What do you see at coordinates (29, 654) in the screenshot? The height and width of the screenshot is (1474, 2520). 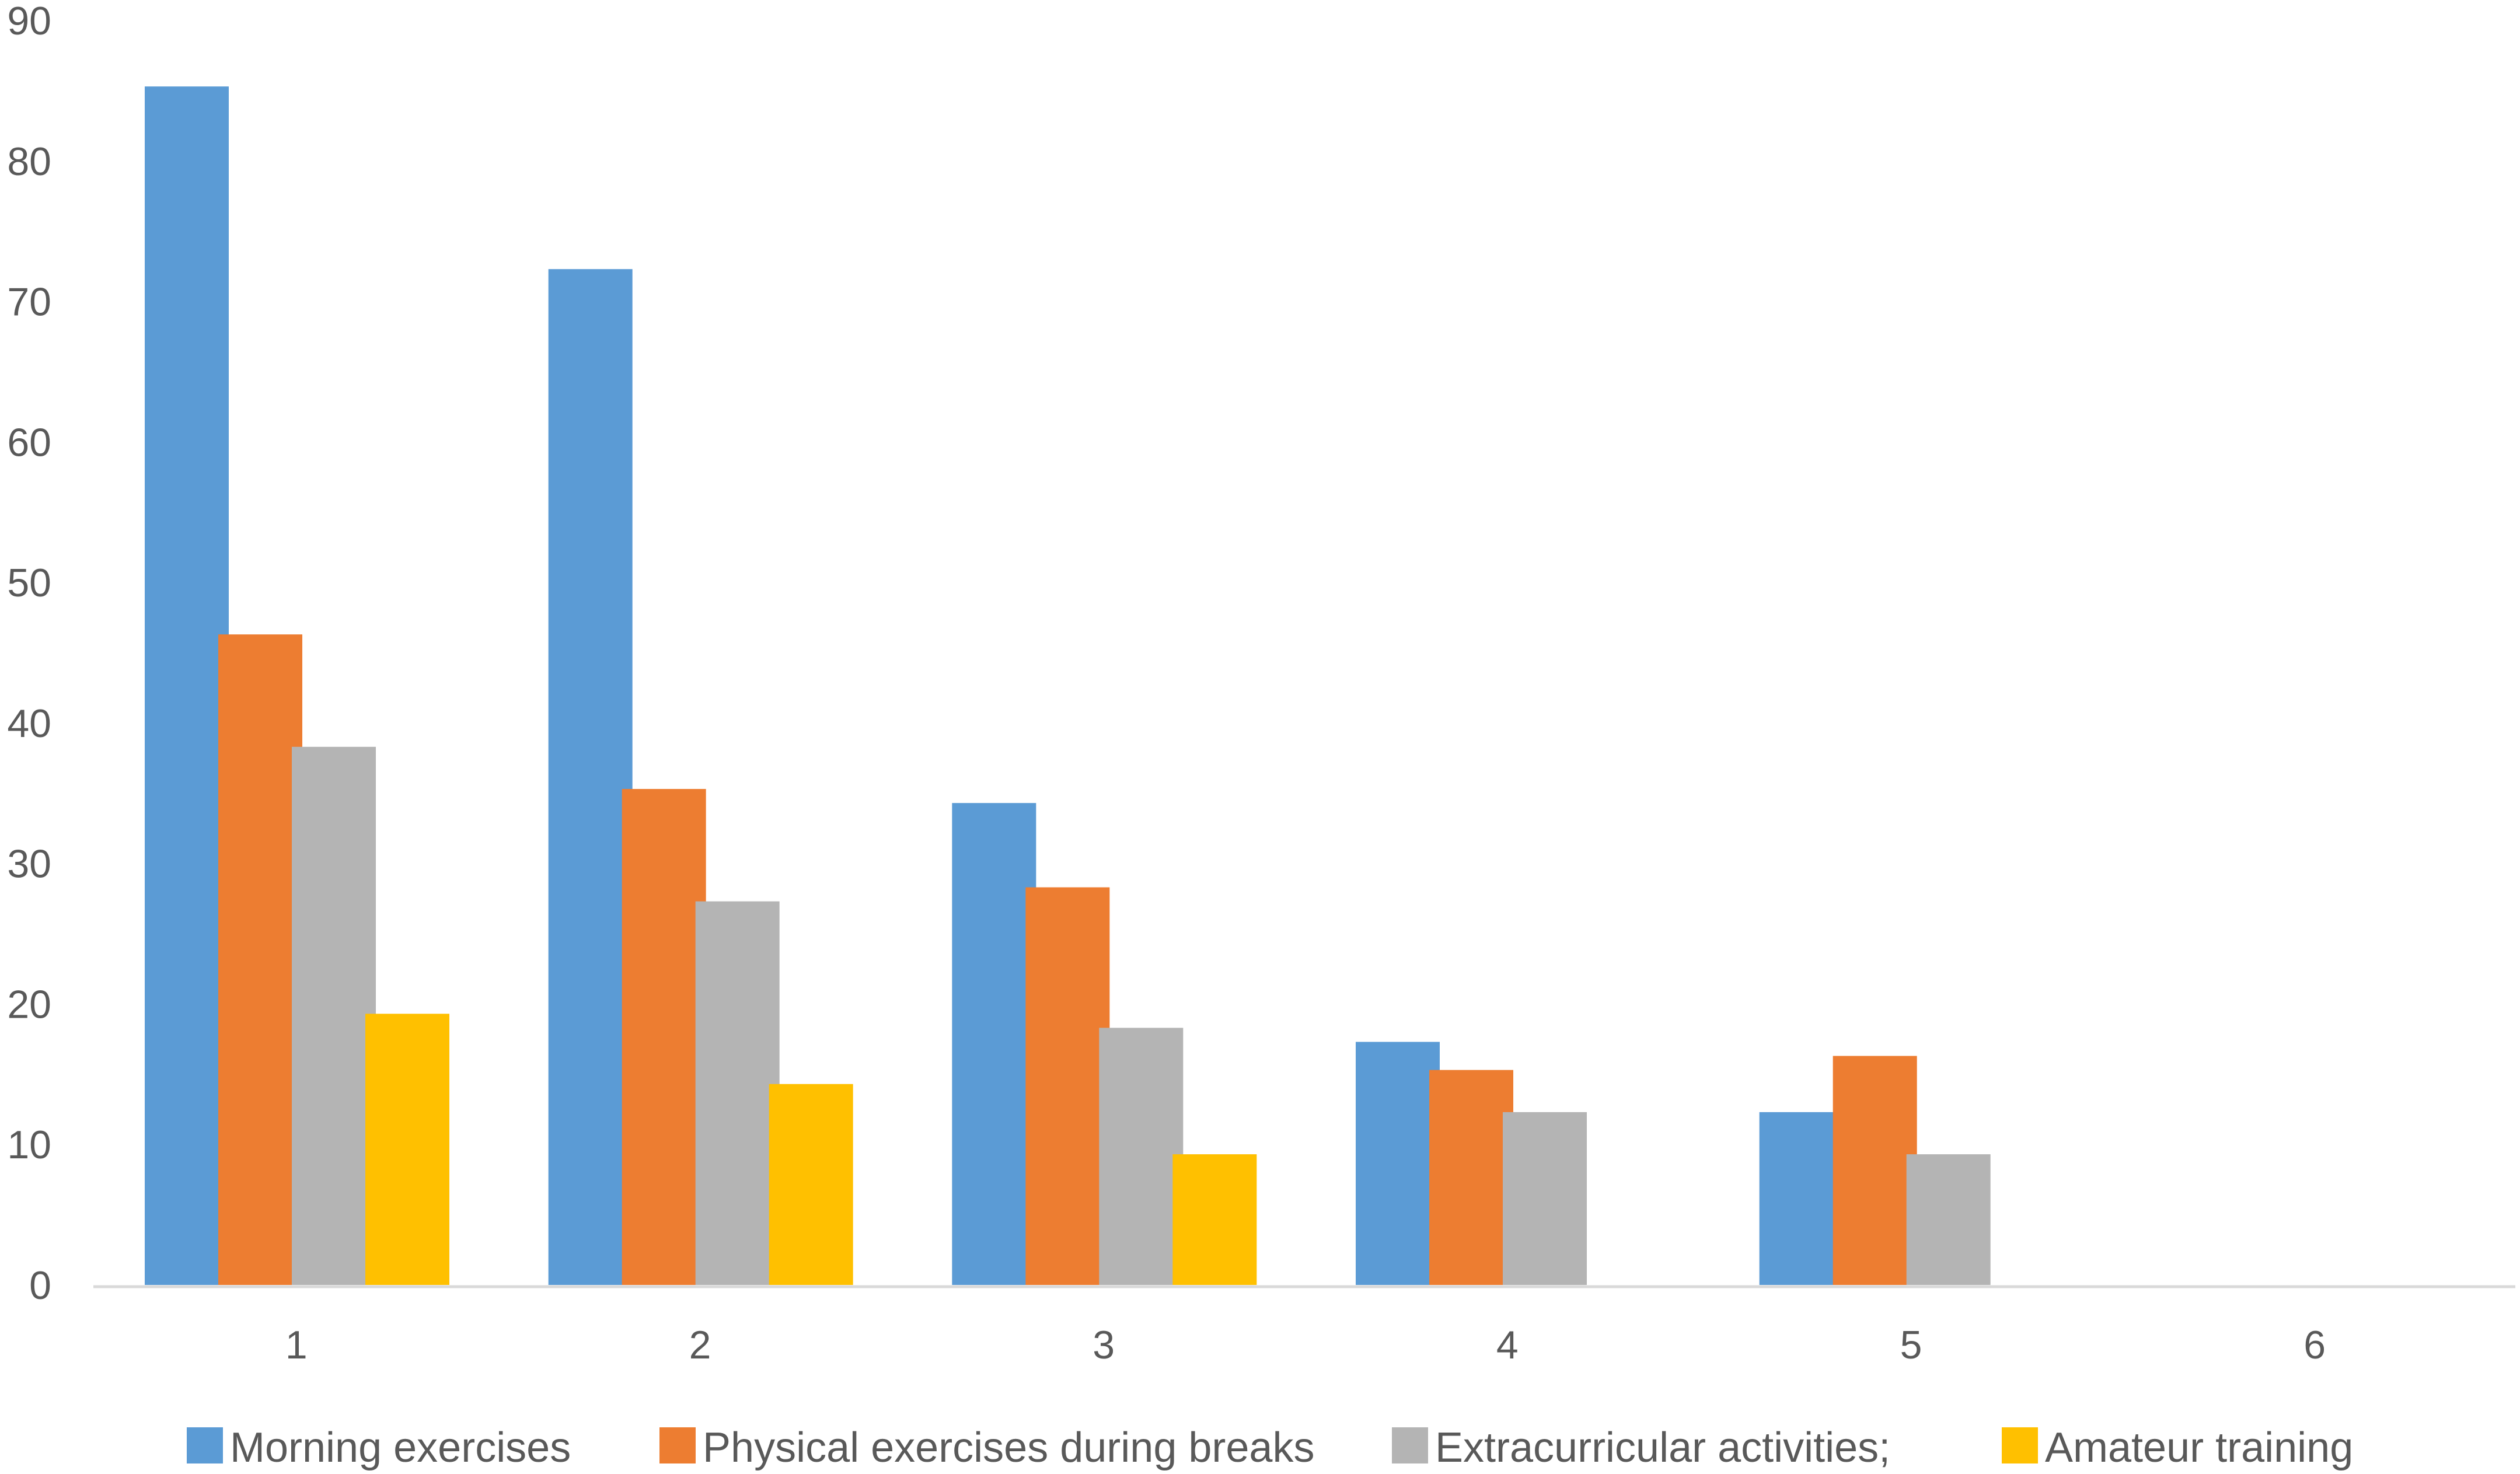 I see `y-axis-ticks: 0 10 20 30 40 50 60 70 80 90` at bounding box center [29, 654].